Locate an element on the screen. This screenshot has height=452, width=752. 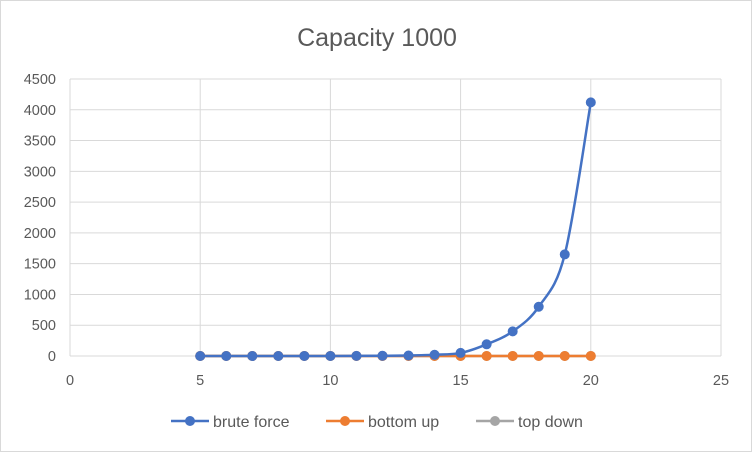
y-tick-label: 500 is located at coordinates (44, 326).